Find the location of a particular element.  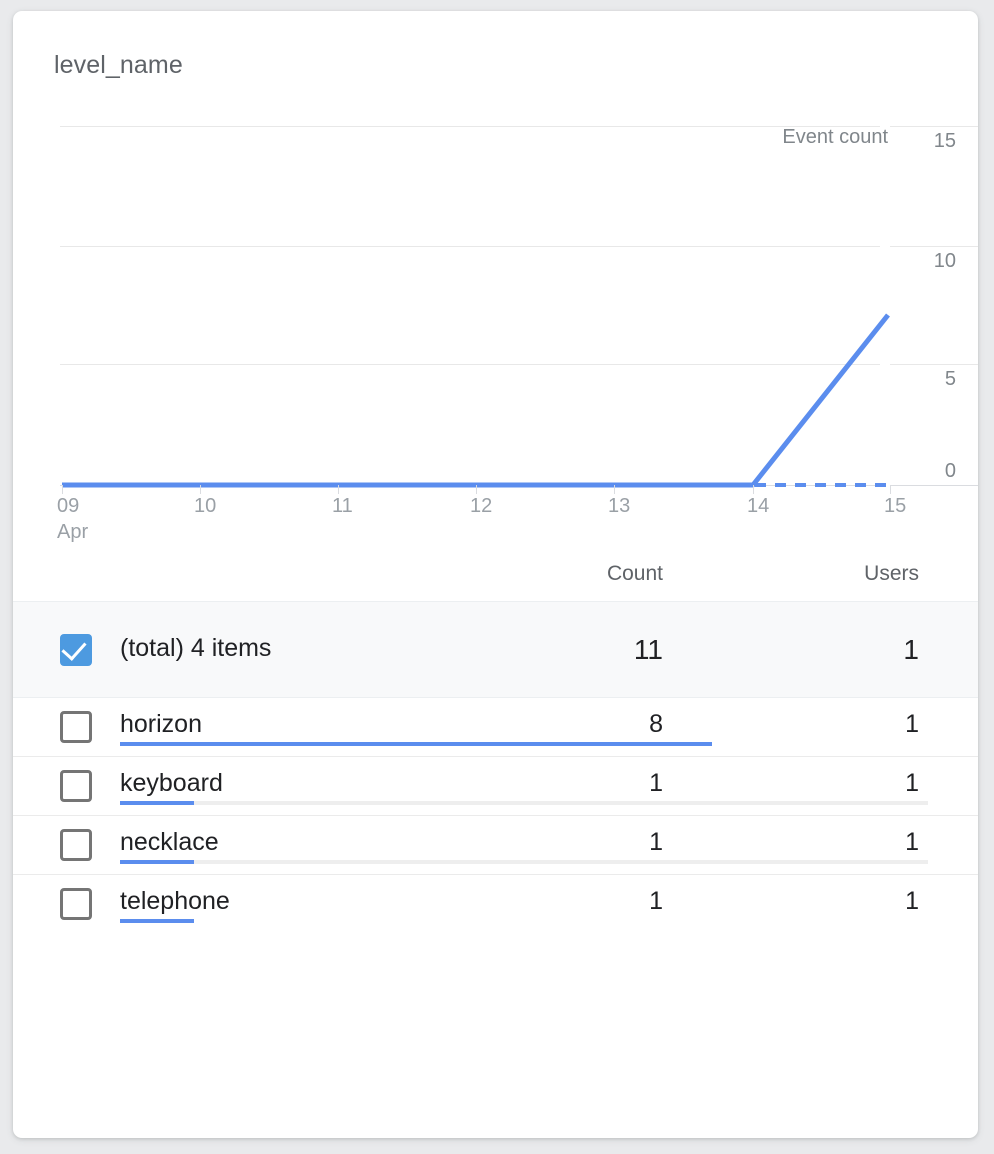

cell-users-telephone: 1 is located at coordinates (912, 901).